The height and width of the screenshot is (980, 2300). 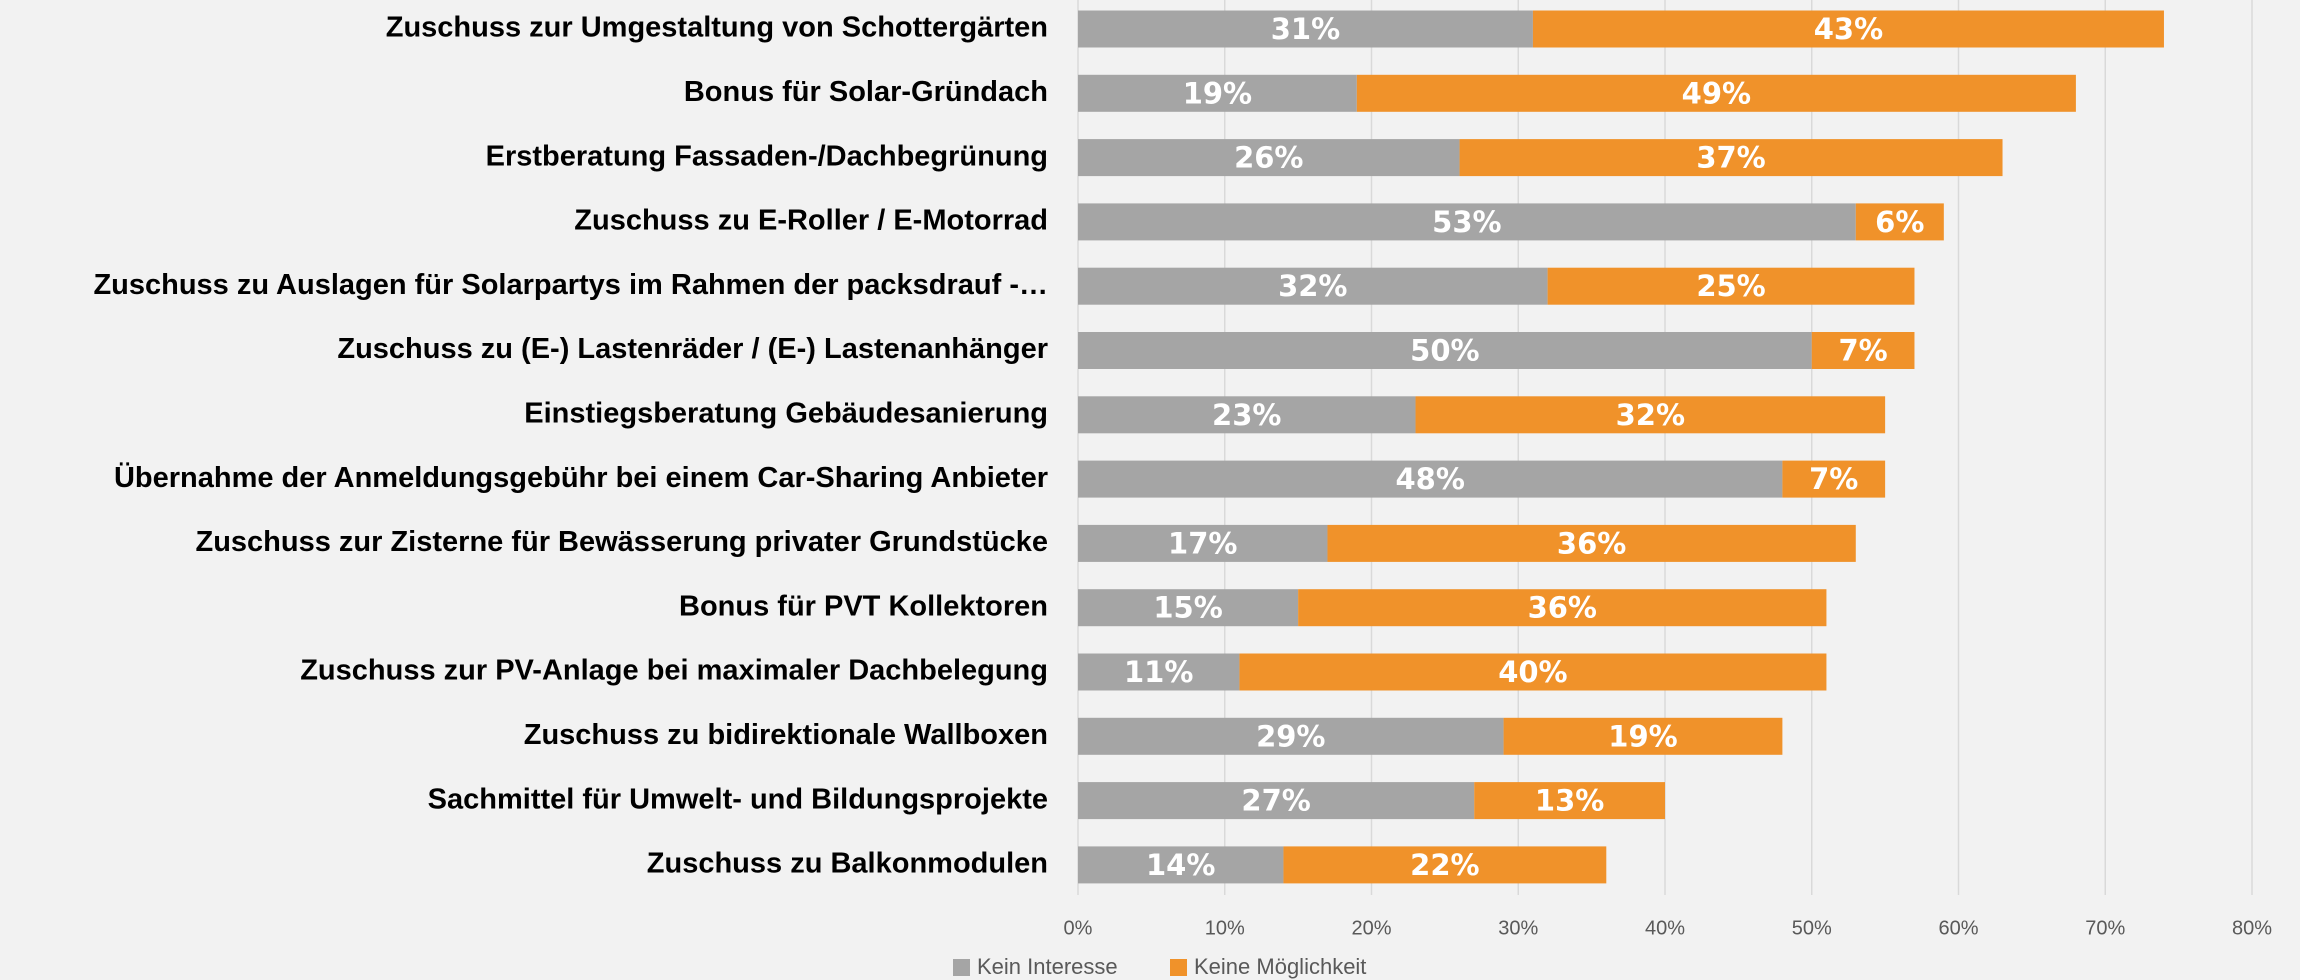 I want to click on data-label: 25%, so click(x=1730, y=286).